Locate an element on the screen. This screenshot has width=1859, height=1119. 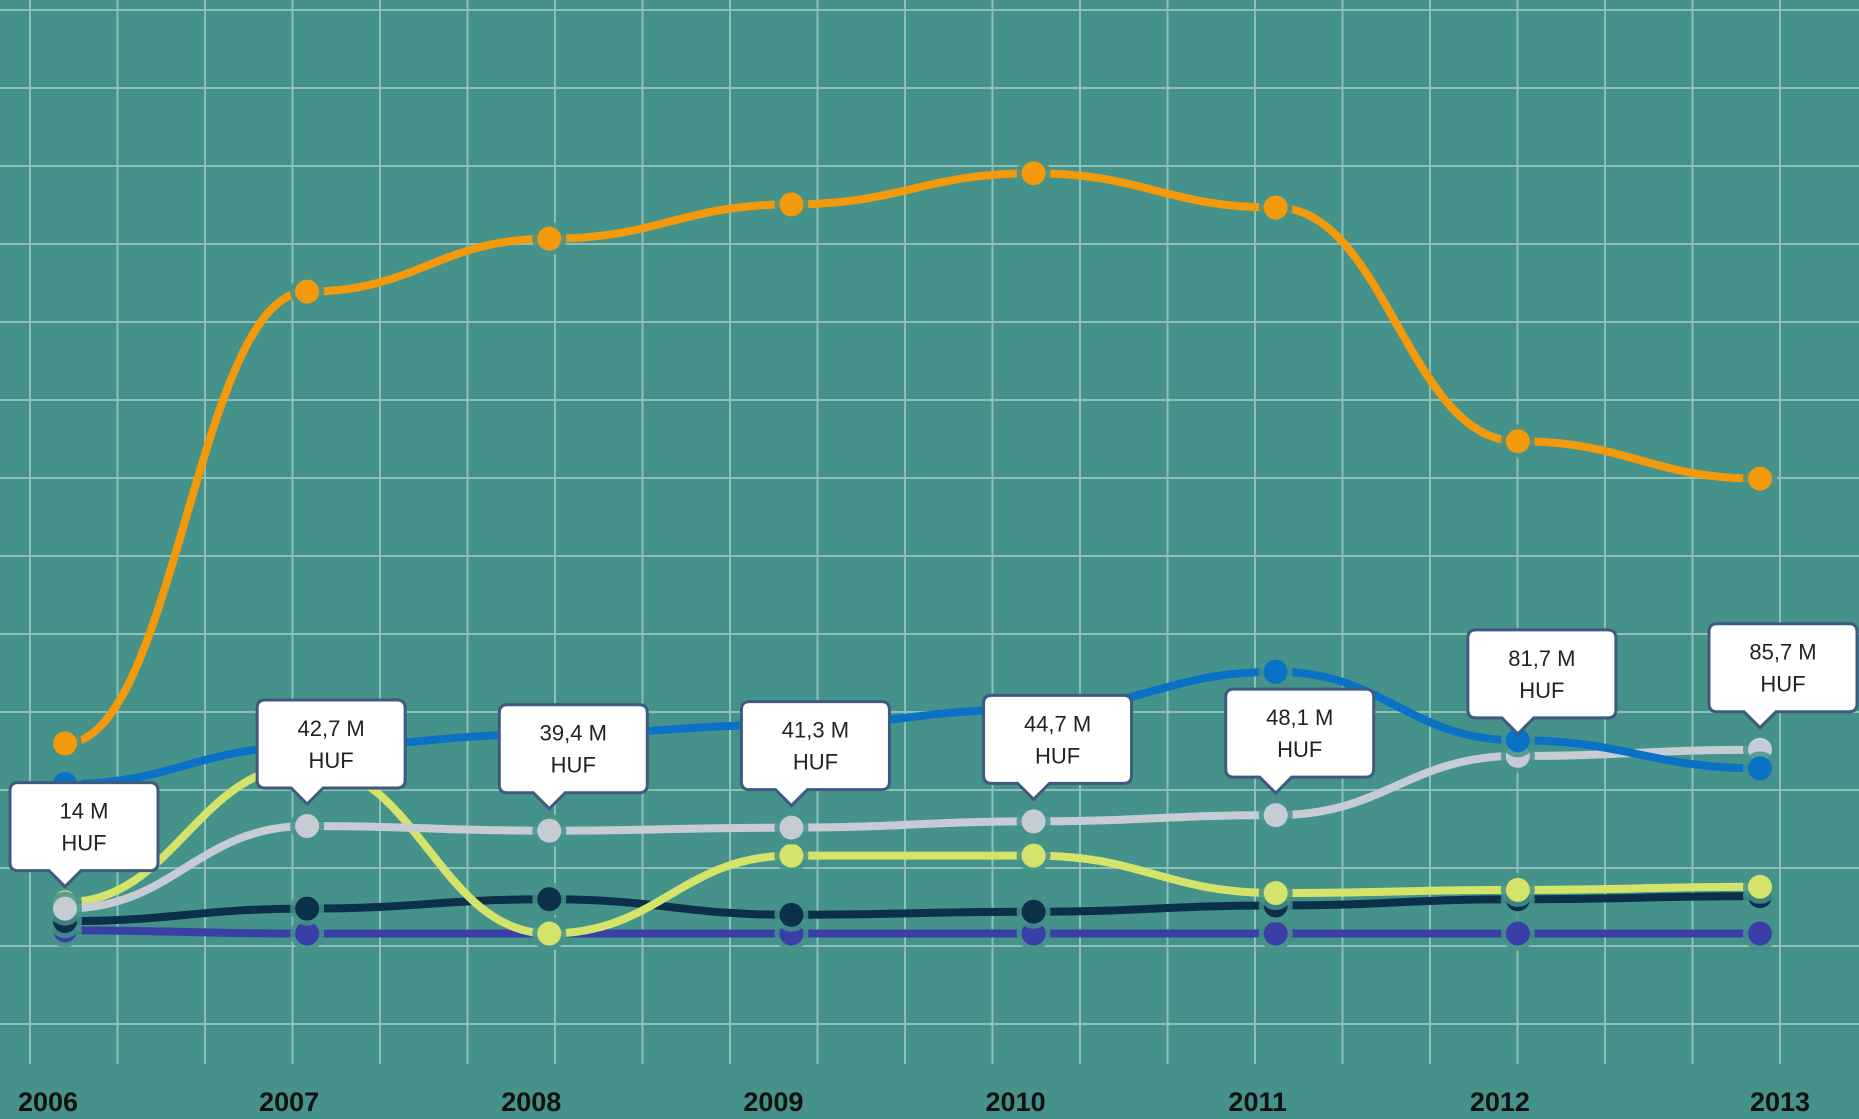
x-tick-label: 2011 is located at coordinates (1257, 1102).